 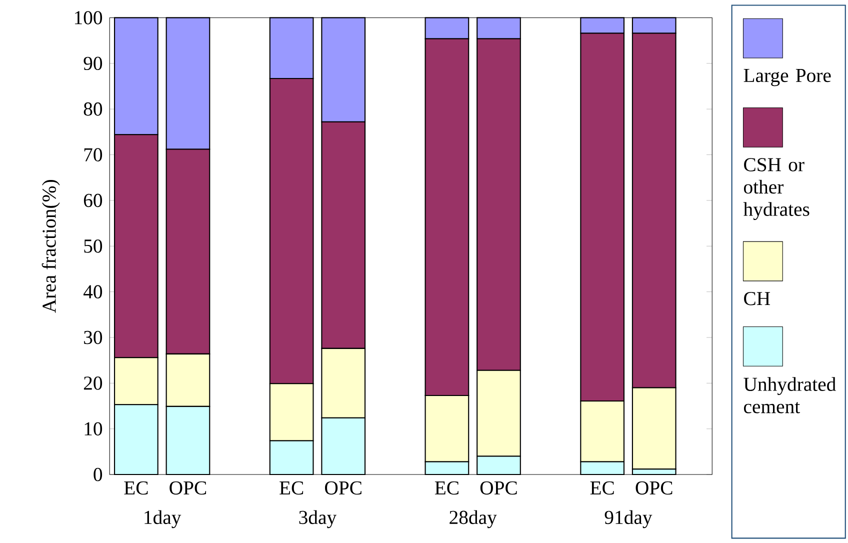 What do you see at coordinates (787, 77) in the screenshot?
I see `legend-label: Large Pore` at bounding box center [787, 77].